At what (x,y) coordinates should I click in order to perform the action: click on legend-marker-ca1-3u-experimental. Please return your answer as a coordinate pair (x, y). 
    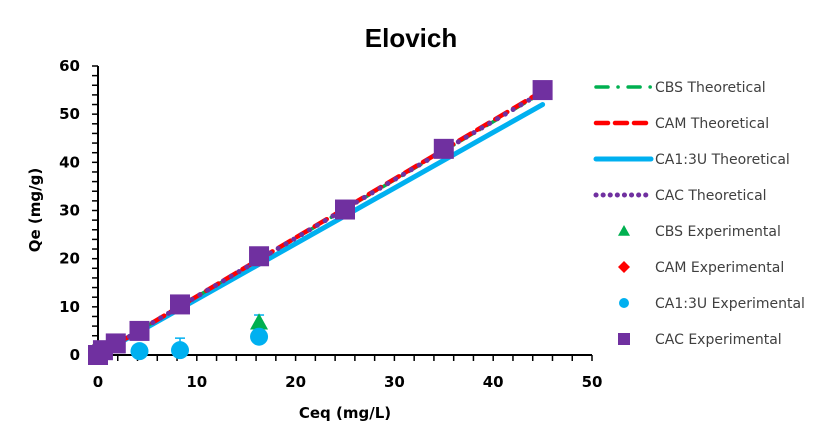
    Looking at the image, I should click on (624, 303).